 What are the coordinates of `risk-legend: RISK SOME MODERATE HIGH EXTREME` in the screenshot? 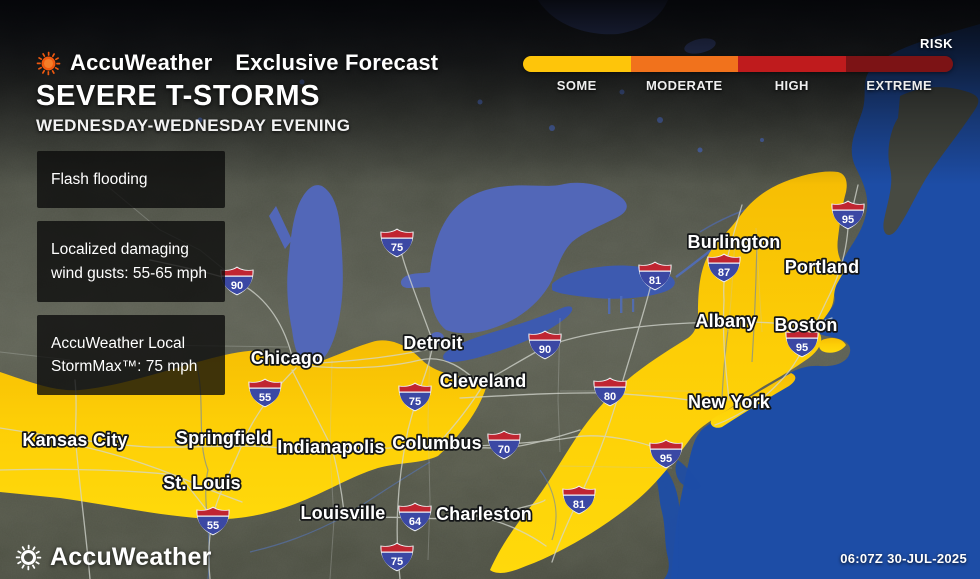 It's located at (738, 64).